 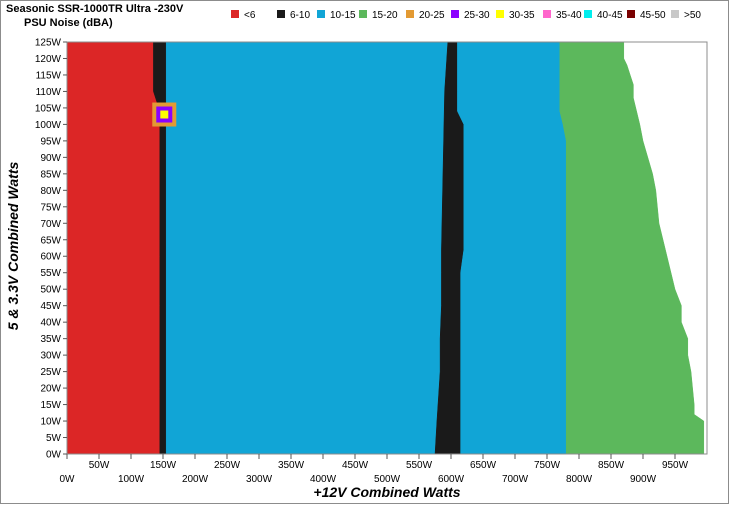 I want to click on x-axis-label: +12V Combined Watts, so click(x=386, y=492).